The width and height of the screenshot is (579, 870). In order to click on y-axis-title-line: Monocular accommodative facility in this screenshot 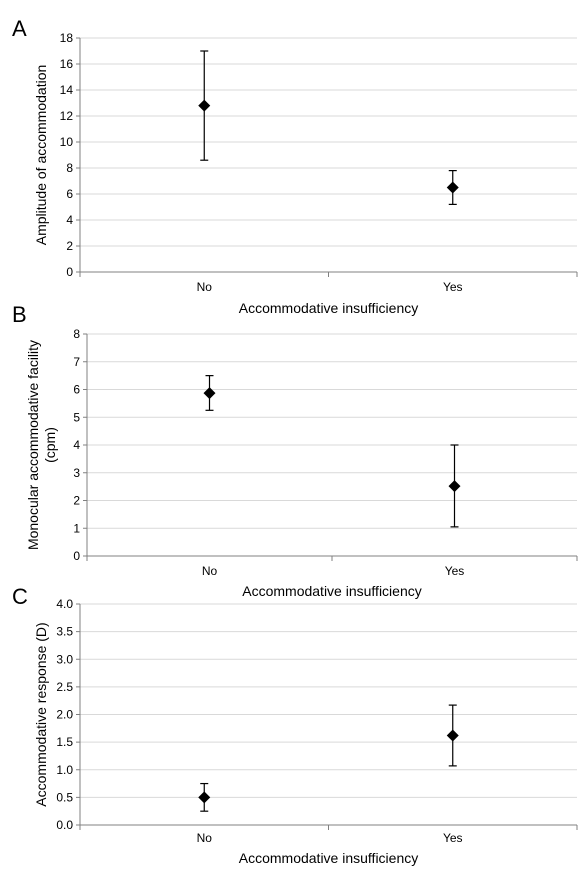, I will do `click(33, 445)`.